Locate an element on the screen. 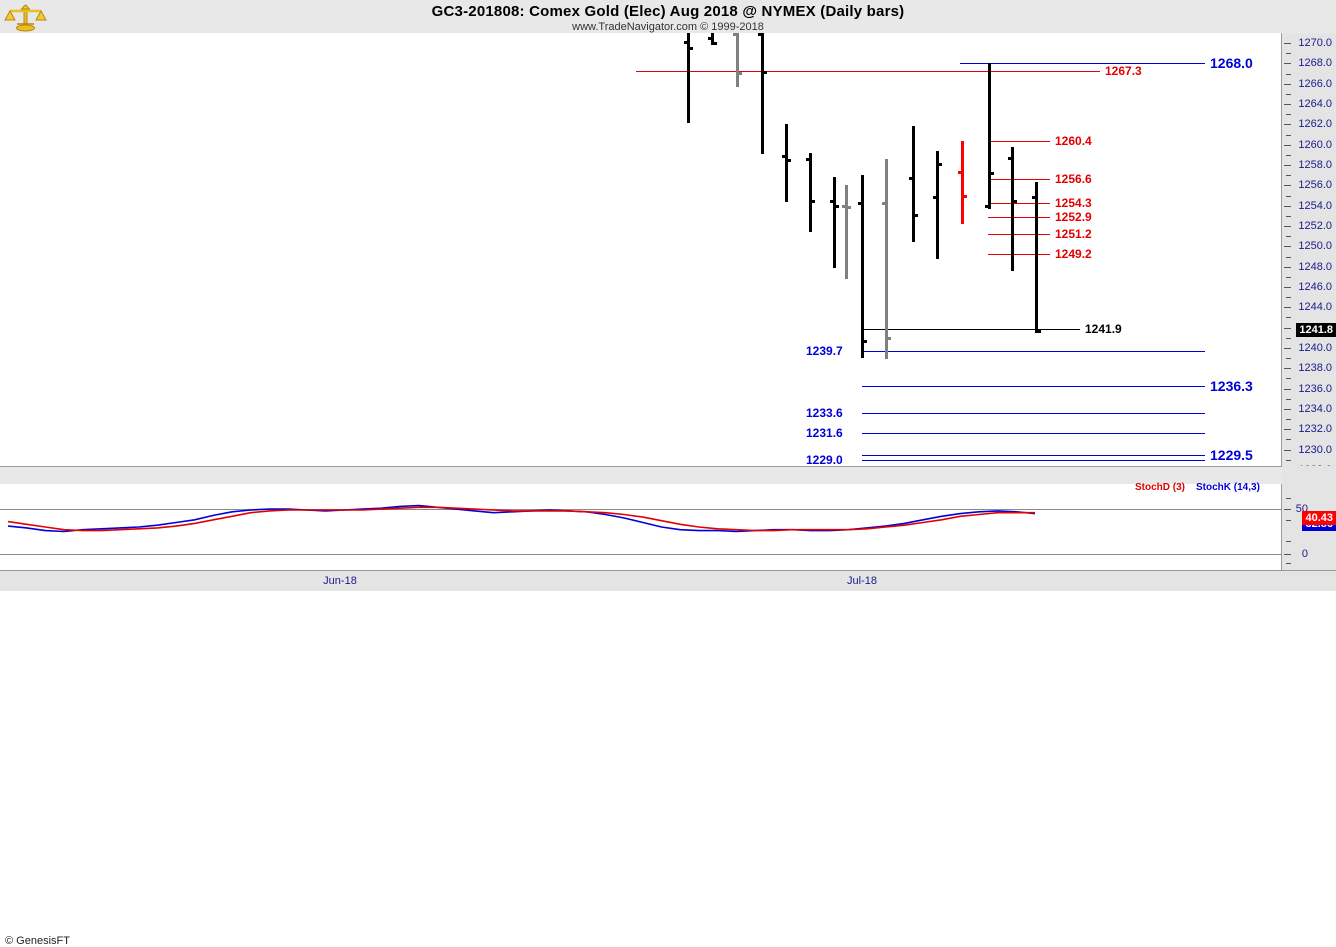 This screenshot has width=1336, height=947. price-axis-label: 1230.0 is located at coordinates (1315, 449).